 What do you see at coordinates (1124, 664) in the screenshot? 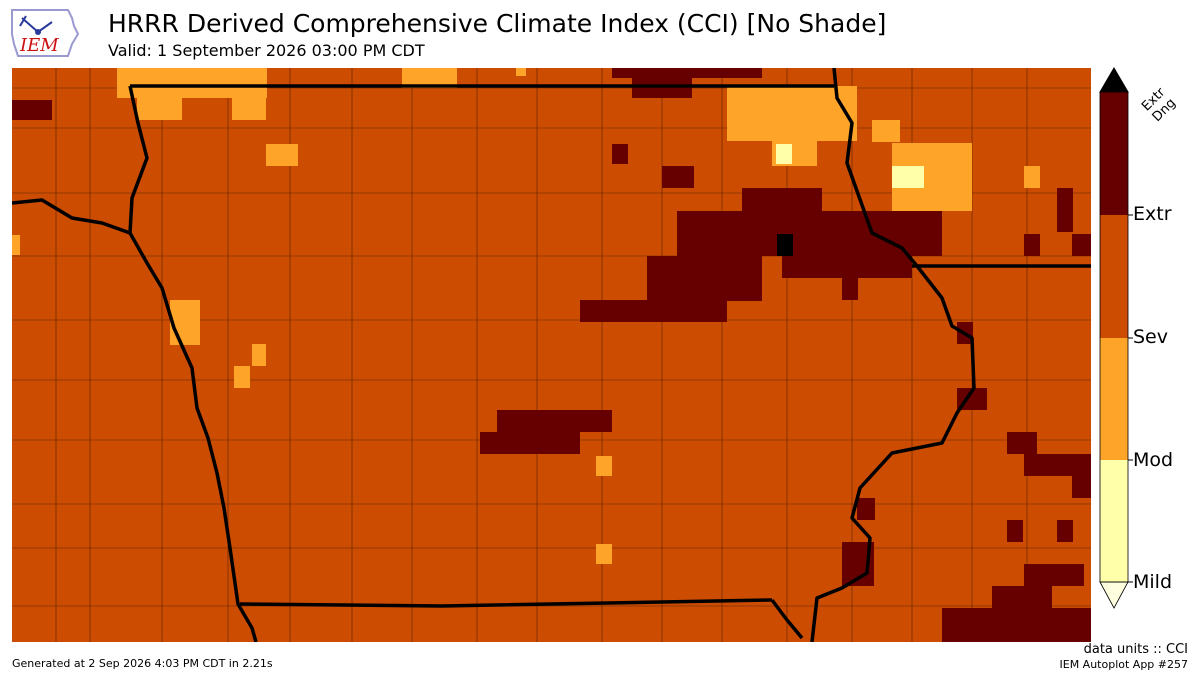
I see `app-credit: IEM Autoplot App #257` at bounding box center [1124, 664].